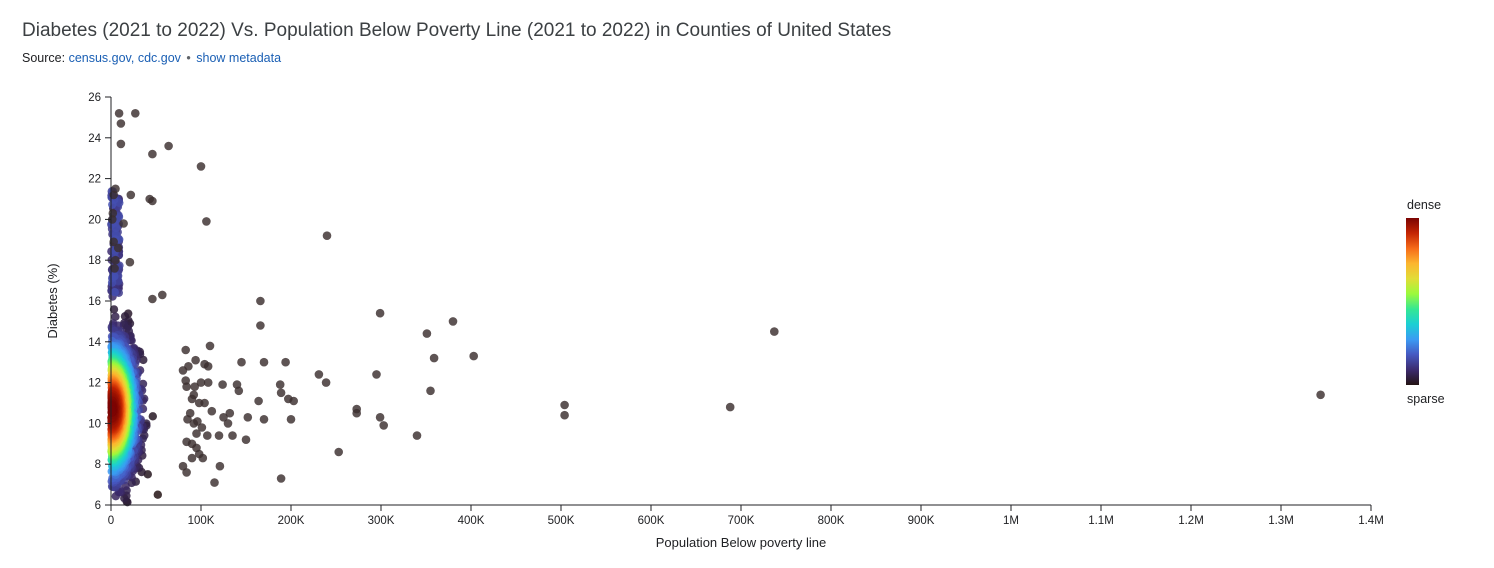 This screenshot has height=568, width=1494. What do you see at coordinates (124, 58) in the screenshot?
I see `source-links: census.gov, cdc.gov` at bounding box center [124, 58].